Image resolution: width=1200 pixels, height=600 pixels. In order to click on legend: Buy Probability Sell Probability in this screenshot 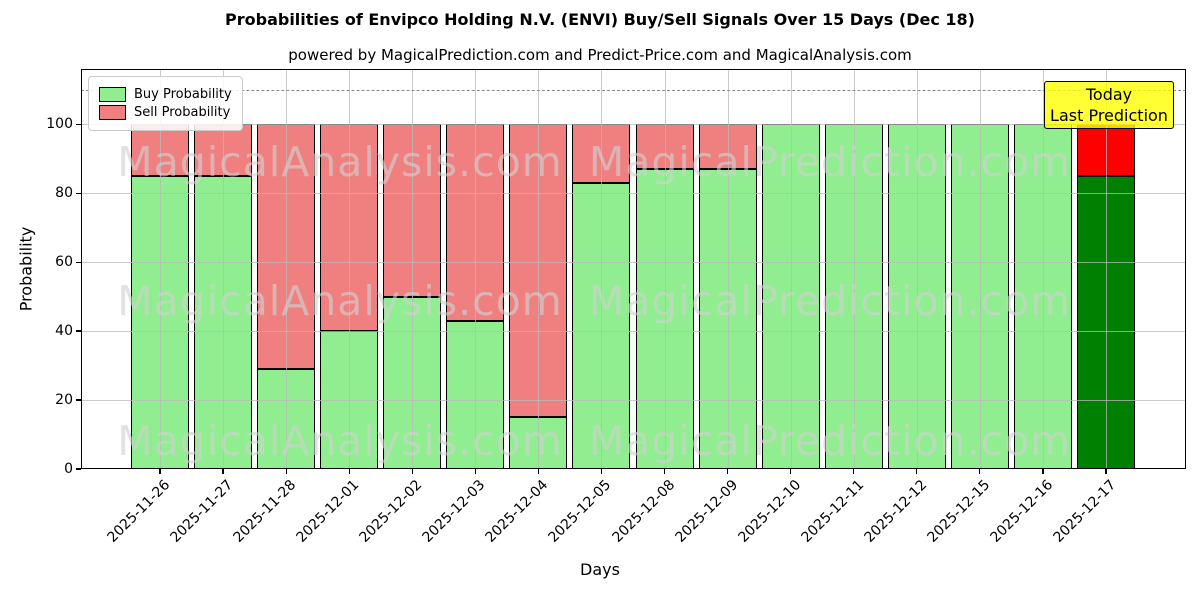, I will do `click(165, 103)`.